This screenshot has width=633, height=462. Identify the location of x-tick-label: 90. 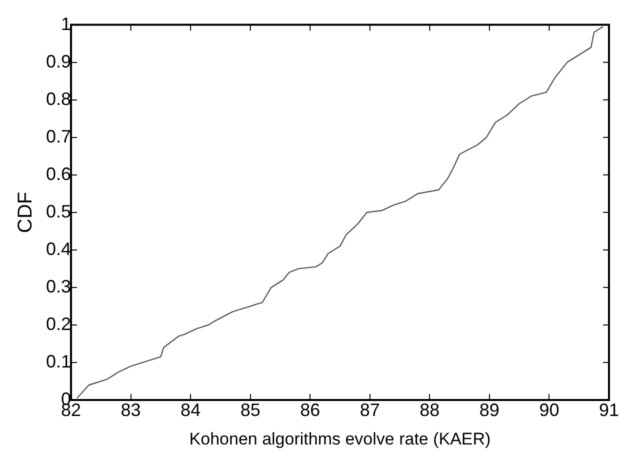
(549, 410).